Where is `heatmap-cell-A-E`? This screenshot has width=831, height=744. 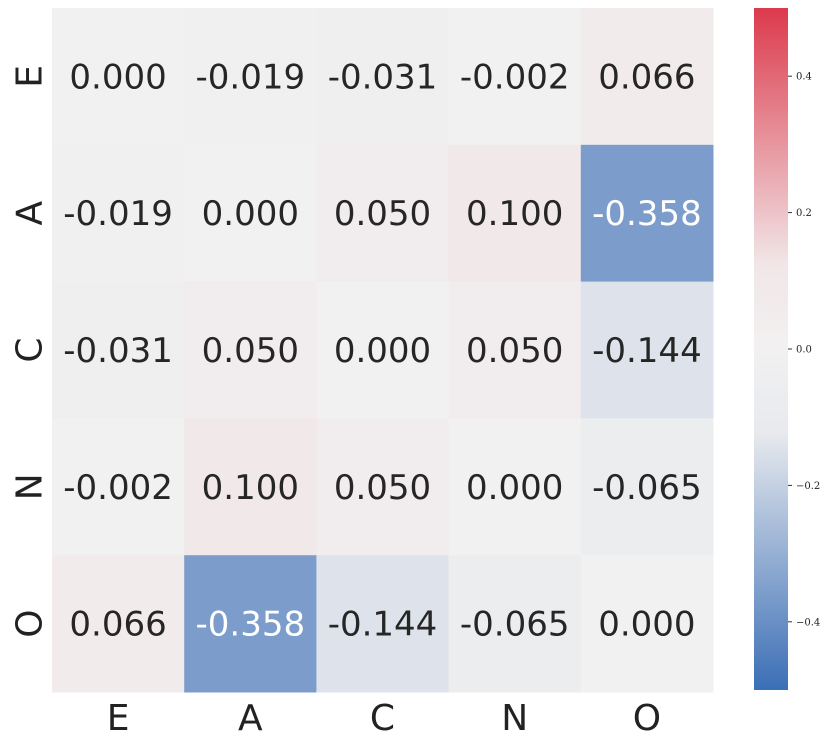 heatmap-cell-A-E is located at coordinates (118, 213).